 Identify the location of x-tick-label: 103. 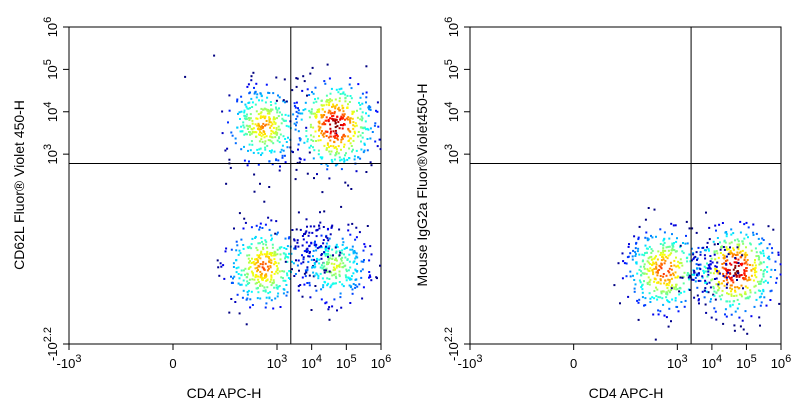
(677, 362).